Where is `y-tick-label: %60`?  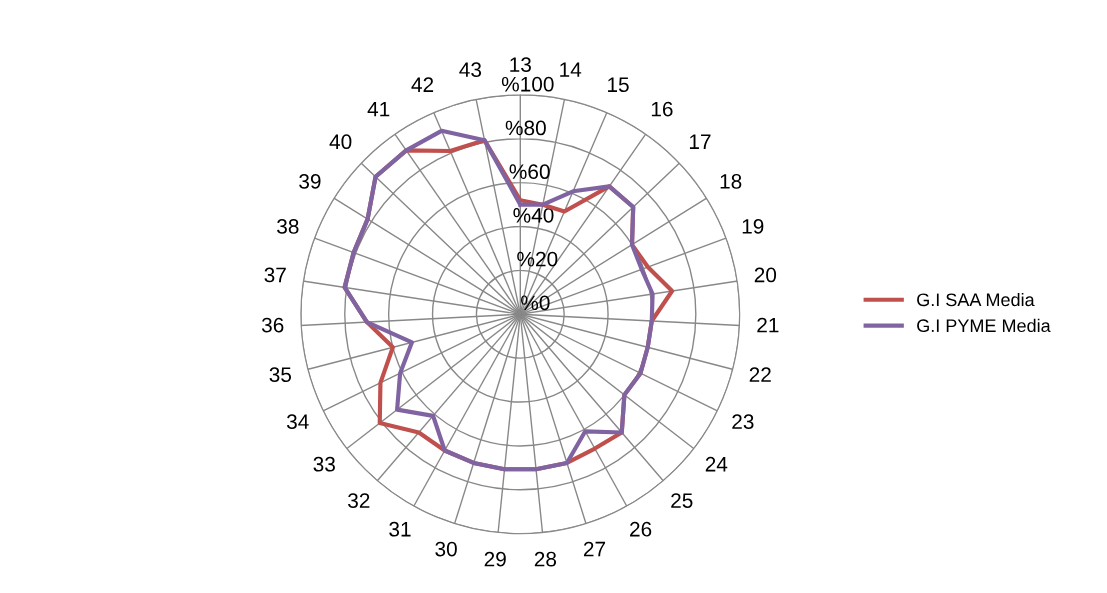 y-tick-label: %60 is located at coordinates (529, 172).